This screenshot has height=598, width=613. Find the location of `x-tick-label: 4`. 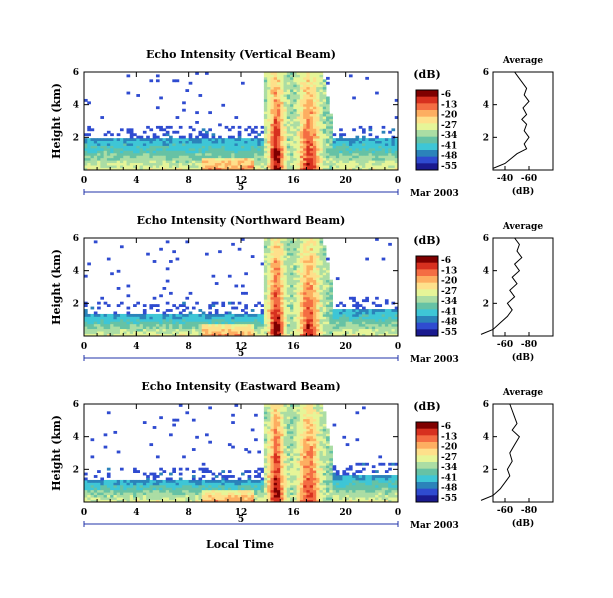

x-tick-label: 4 is located at coordinates (136, 347).